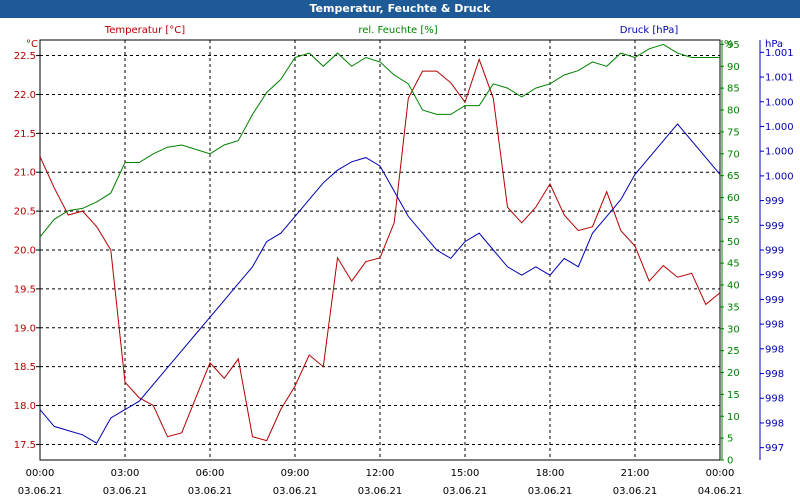 The height and width of the screenshot is (500, 800). Describe the element at coordinates (733, 264) in the screenshot. I see `humidity-tick-label: 45` at that location.